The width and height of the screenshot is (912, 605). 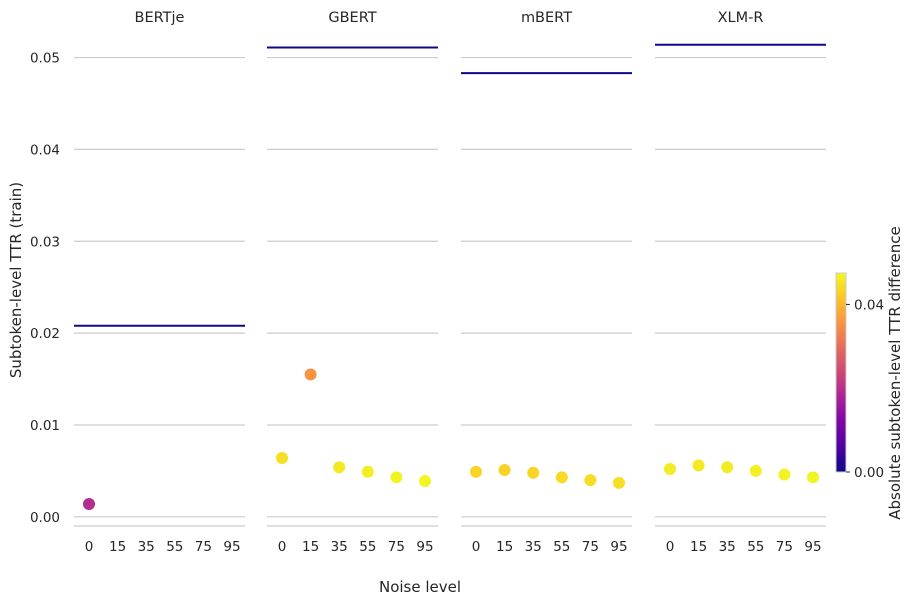 What do you see at coordinates (45, 150) in the screenshot?
I see `y-tick-label: 0.04` at bounding box center [45, 150].